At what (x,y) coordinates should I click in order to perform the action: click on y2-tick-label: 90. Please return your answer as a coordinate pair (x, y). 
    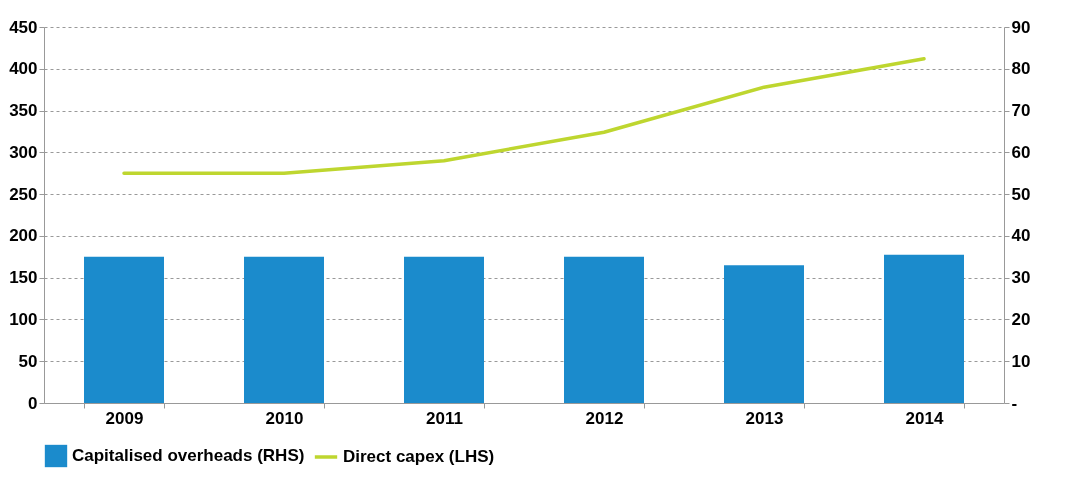
    Looking at the image, I should click on (1021, 27).